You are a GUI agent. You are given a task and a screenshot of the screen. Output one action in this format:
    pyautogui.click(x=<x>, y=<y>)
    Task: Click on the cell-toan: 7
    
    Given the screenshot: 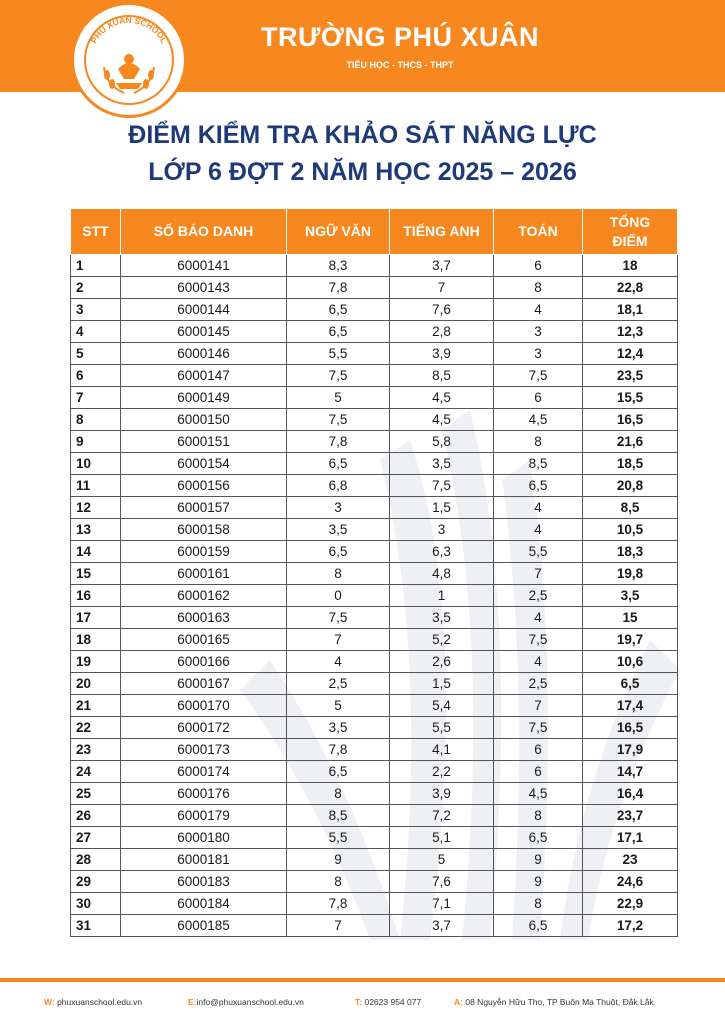 What is the action you would take?
    pyautogui.click(x=538, y=573)
    